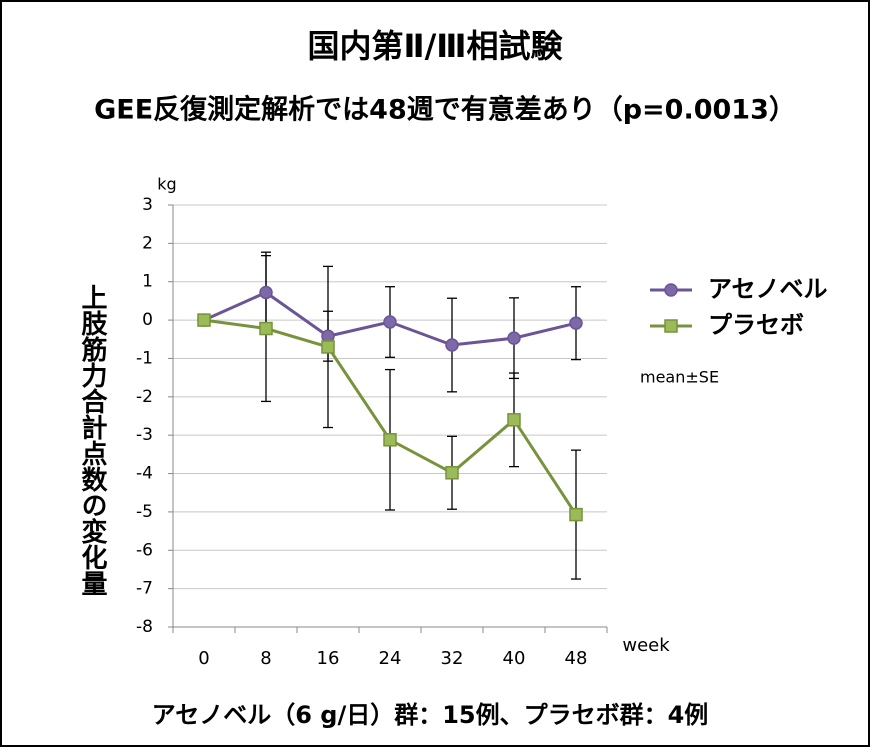 The height and width of the screenshot is (755, 886). Describe the element at coordinates (445, 110) in the screenshot. I see `chart-subtitle: GEE反復測定解析では48週で有意差あり（p=0.0013）` at that location.